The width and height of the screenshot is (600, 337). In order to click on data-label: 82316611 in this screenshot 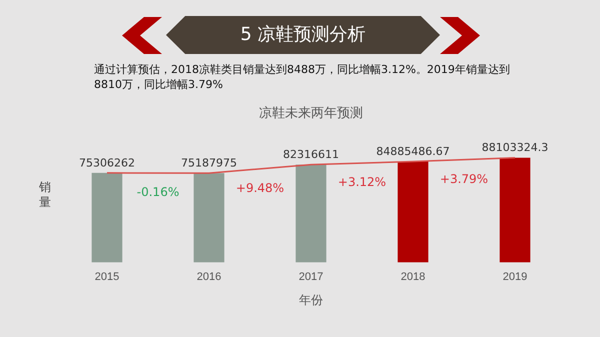, I will do `click(311, 154)`.